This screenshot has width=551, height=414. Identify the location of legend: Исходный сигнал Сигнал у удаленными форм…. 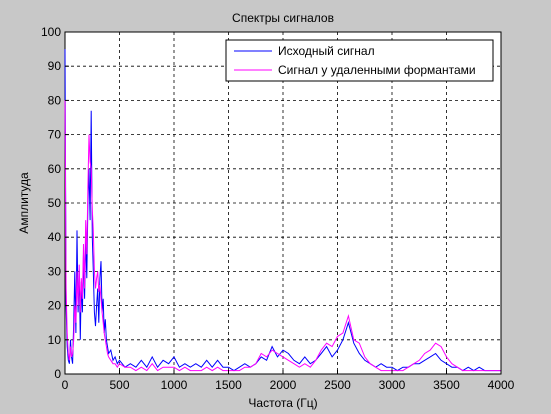
(359, 60).